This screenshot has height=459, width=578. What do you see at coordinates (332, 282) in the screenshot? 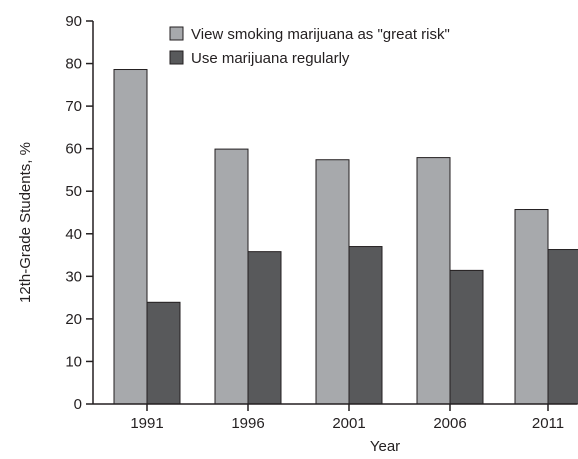
I see `bar-series-1-2001` at bounding box center [332, 282].